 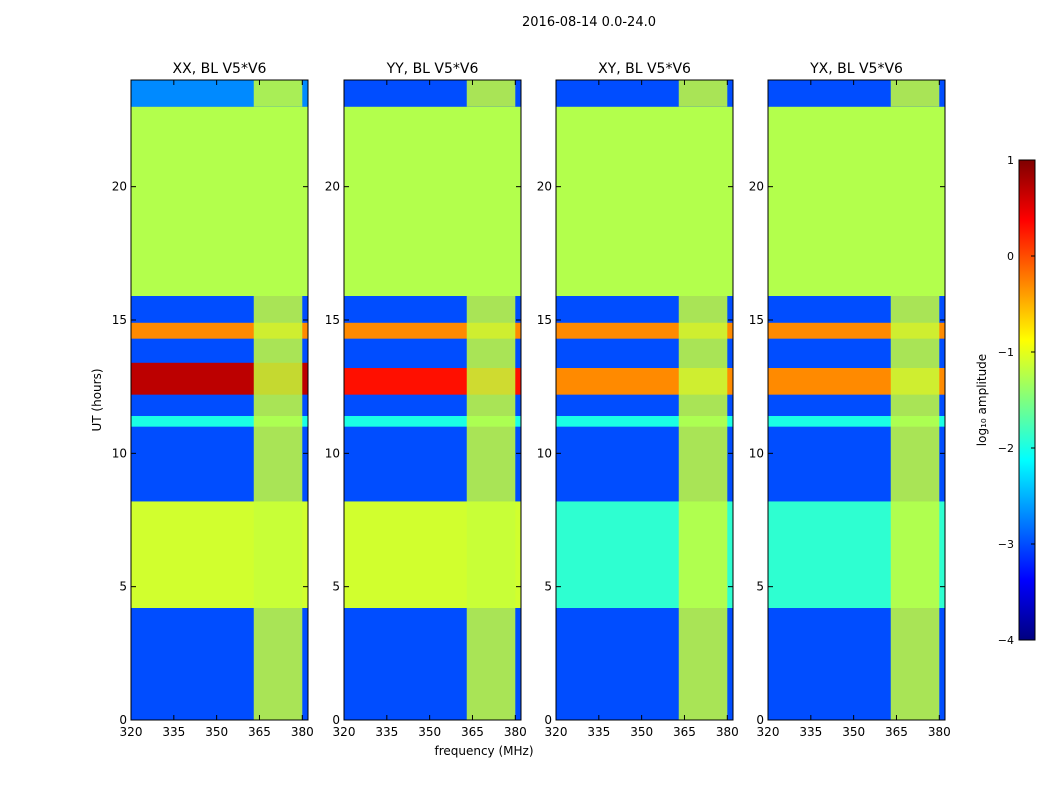 What do you see at coordinates (982, 400) in the screenshot?
I see `colorbar-label: log₁₀ amplitude` at bounding box center [982, 400].